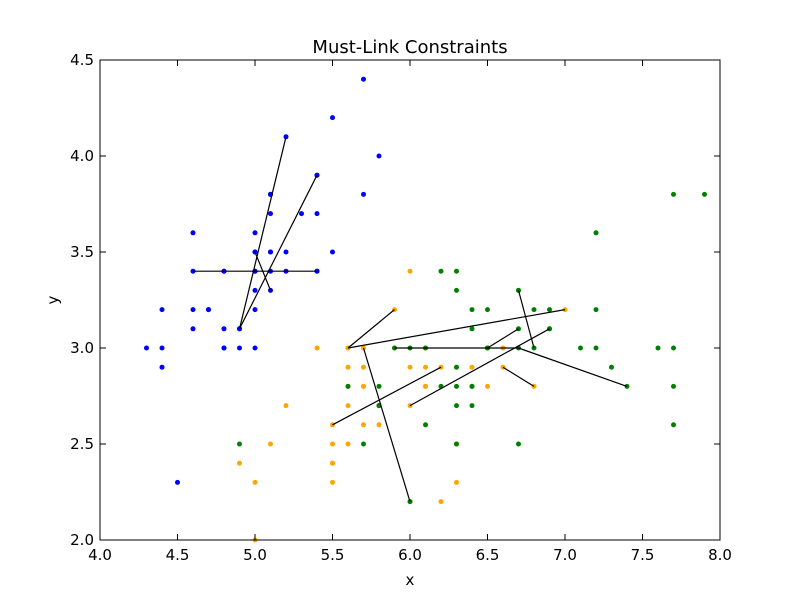 This screenshot has height=600, width=800. Describe the element at coordinates (178, 555) in the screenshot. I see `x-tick-label: 4.5` at that location.